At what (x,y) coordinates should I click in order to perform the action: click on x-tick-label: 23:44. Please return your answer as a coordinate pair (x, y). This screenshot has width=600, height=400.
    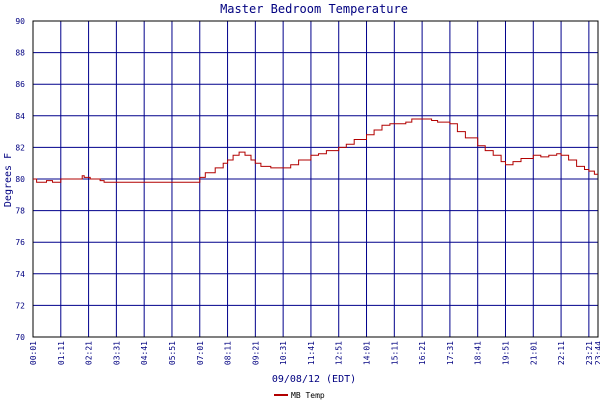
    Looking at the image, I should click on (597, 353).